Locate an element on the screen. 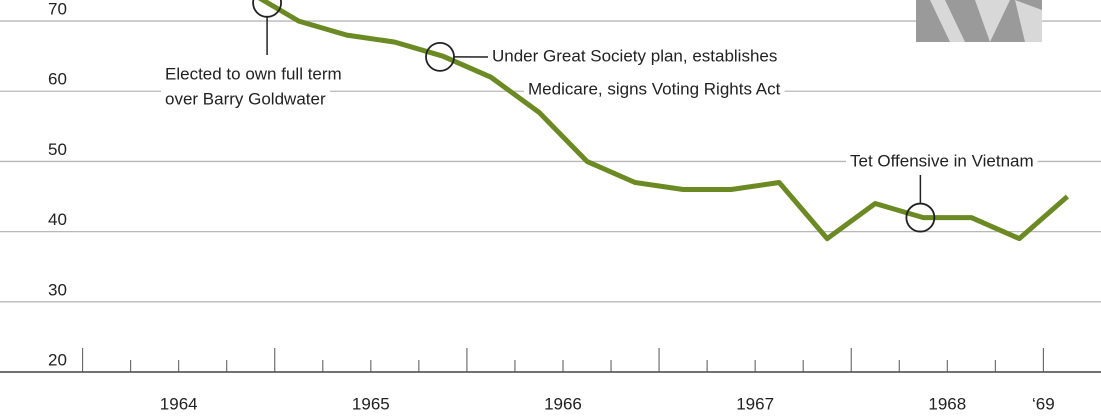  x-tick-label: 1967 is located at coordinates (755, 403).